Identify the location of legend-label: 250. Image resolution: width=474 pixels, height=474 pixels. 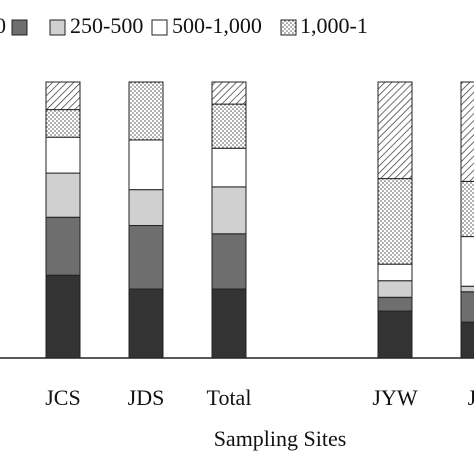
(3, 25).